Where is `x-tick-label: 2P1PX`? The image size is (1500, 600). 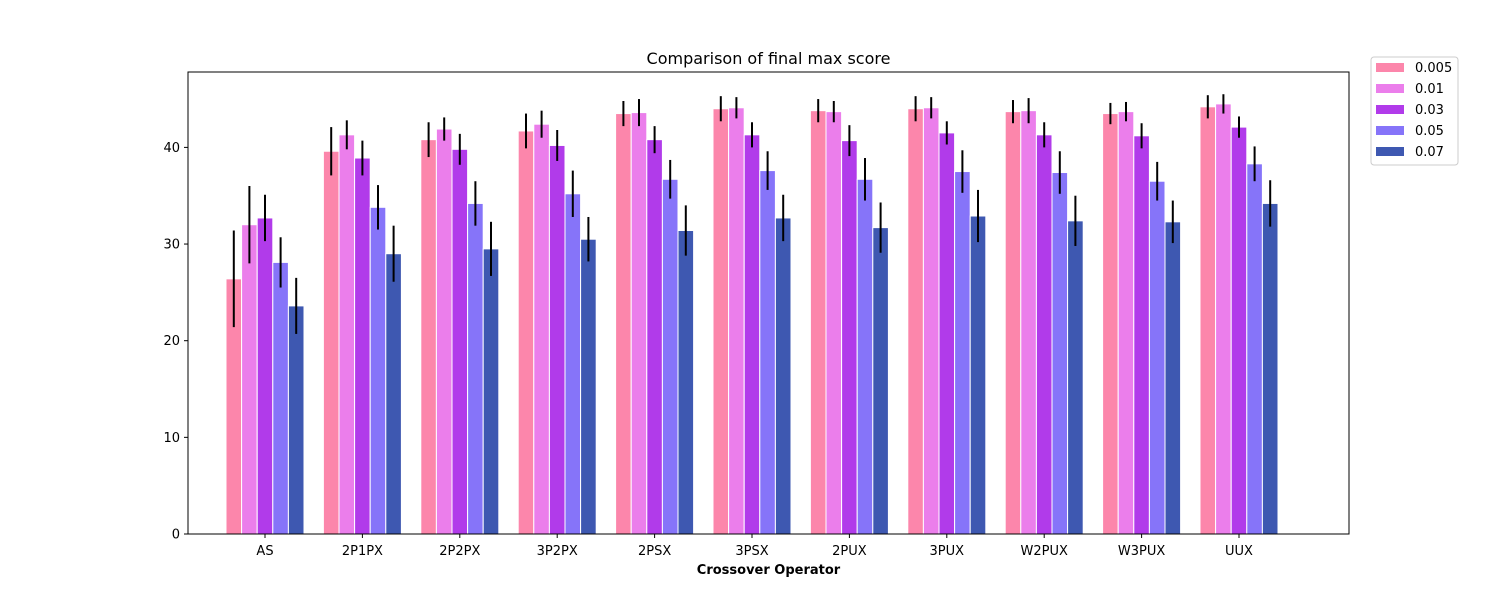 x-tick-label: 2P1PX is located at coordinates (362, 551).